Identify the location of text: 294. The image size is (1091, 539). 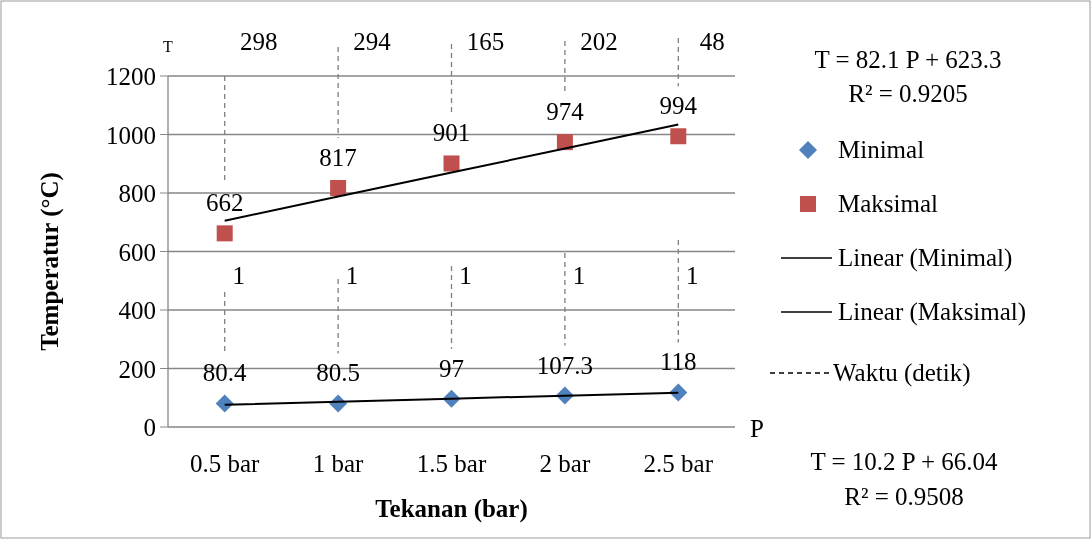
(372, 41).